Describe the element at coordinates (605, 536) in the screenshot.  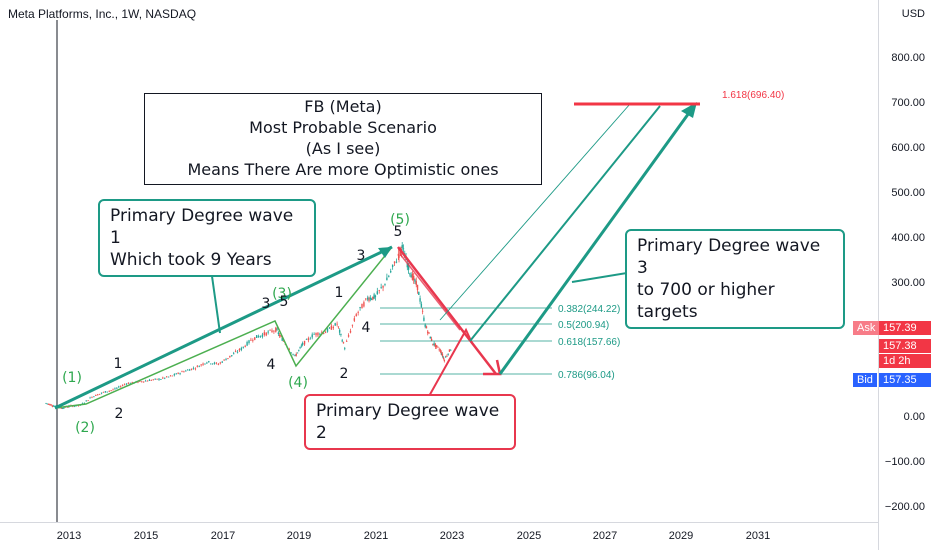
I see `x-tick: 2027` at that location.